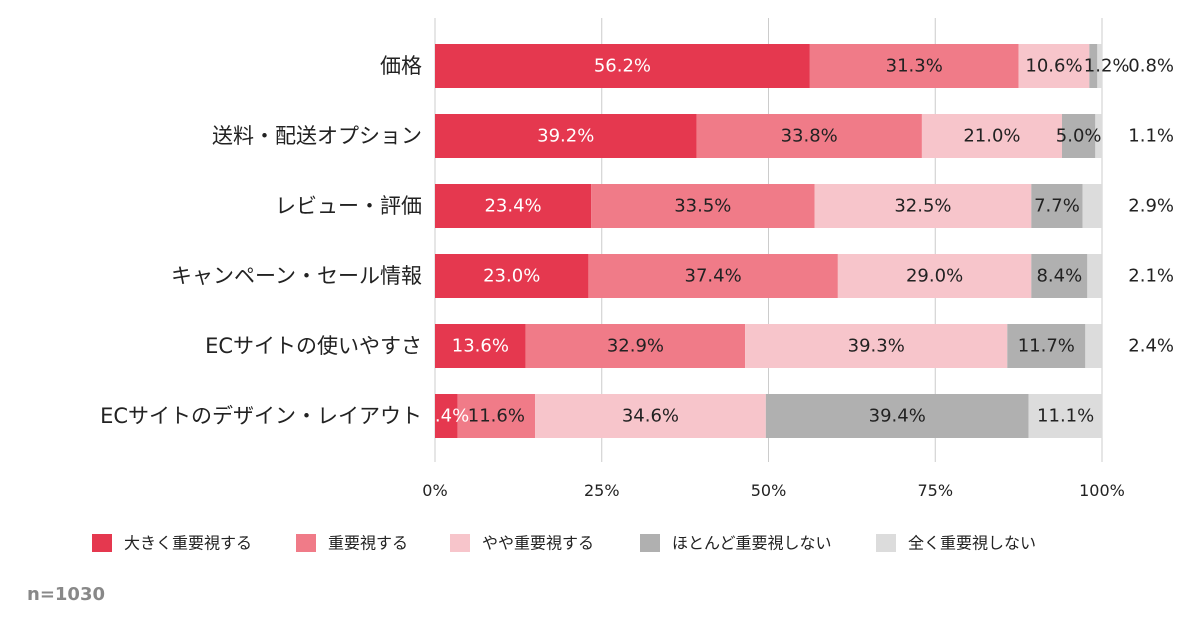  I want to click on data-label: 39.2%, so click(565, 136).